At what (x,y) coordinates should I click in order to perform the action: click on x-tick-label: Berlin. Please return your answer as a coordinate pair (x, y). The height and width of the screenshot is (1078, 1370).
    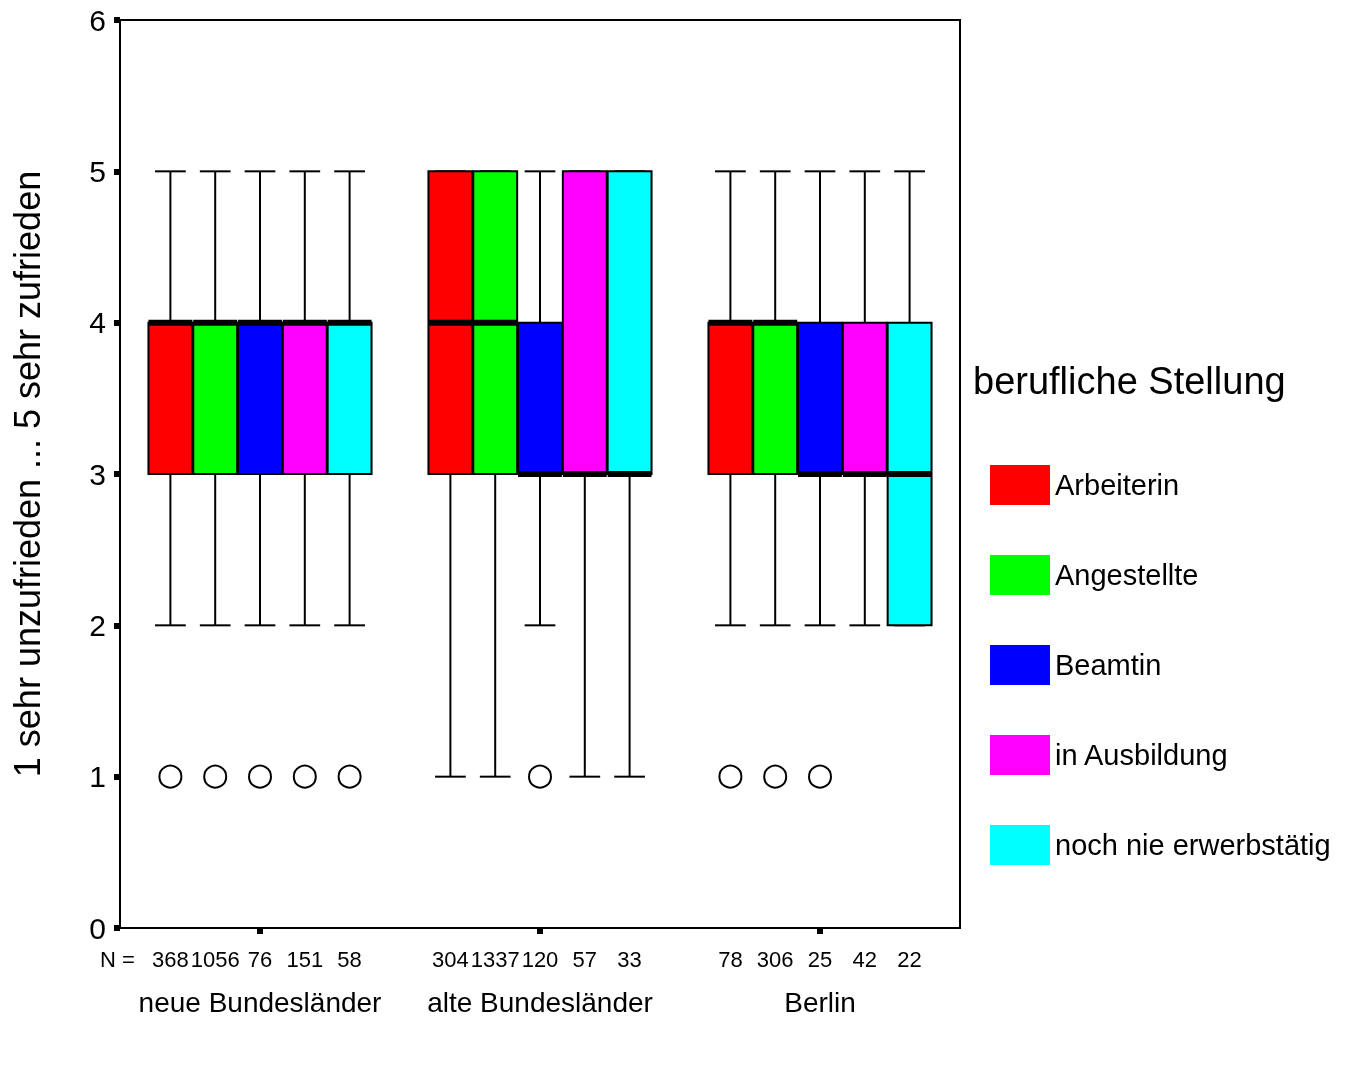
    Looking at the image, I should click on (820, 1002).